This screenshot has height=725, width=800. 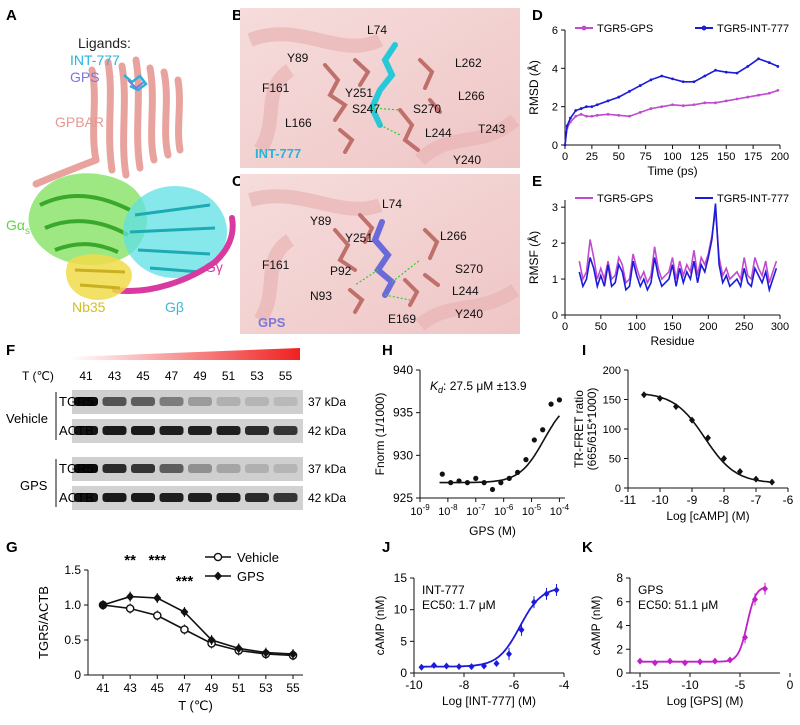 I want to click on panel-letter-c: C, so click(x=237, y=181).